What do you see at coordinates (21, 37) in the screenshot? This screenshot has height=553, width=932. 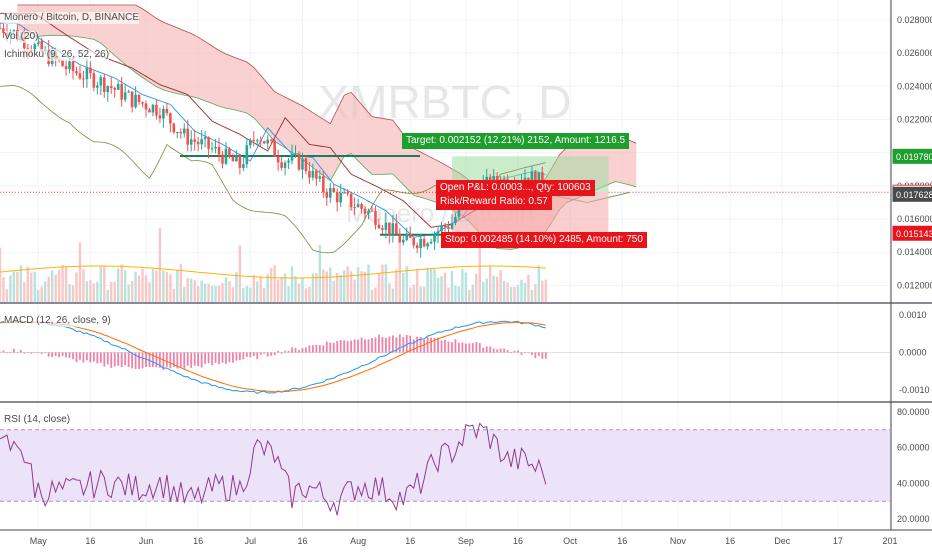 I see `volume-label: Vol (20)` at bounding box center [21, 37].